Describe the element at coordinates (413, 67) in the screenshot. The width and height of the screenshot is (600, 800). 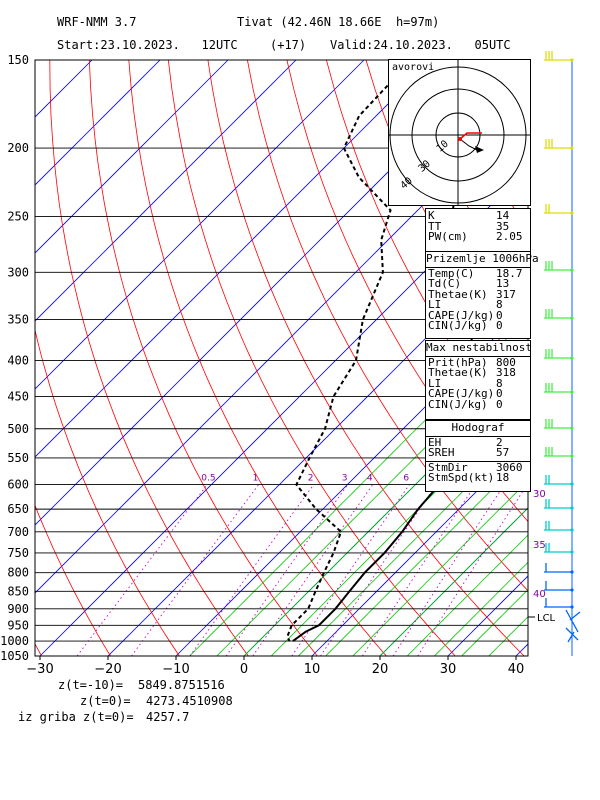
I see `hodograph-title: avorovi` at that location.